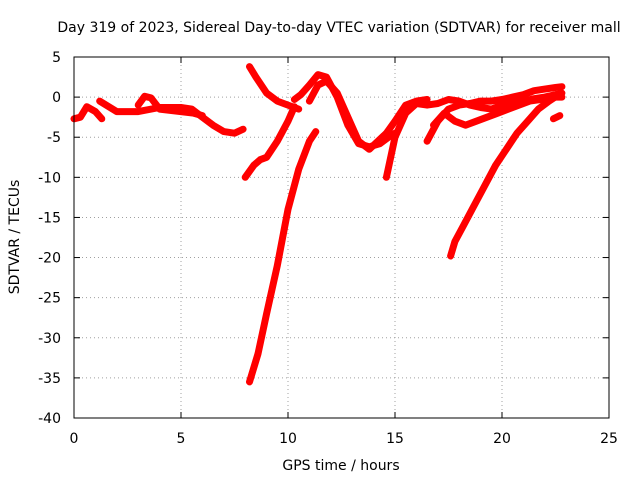 The width and height of the screenshot is (640, 480). Describe the element at coordinates (49, 178) in the screenshot. I see `y-tick-label: -10` at that location.